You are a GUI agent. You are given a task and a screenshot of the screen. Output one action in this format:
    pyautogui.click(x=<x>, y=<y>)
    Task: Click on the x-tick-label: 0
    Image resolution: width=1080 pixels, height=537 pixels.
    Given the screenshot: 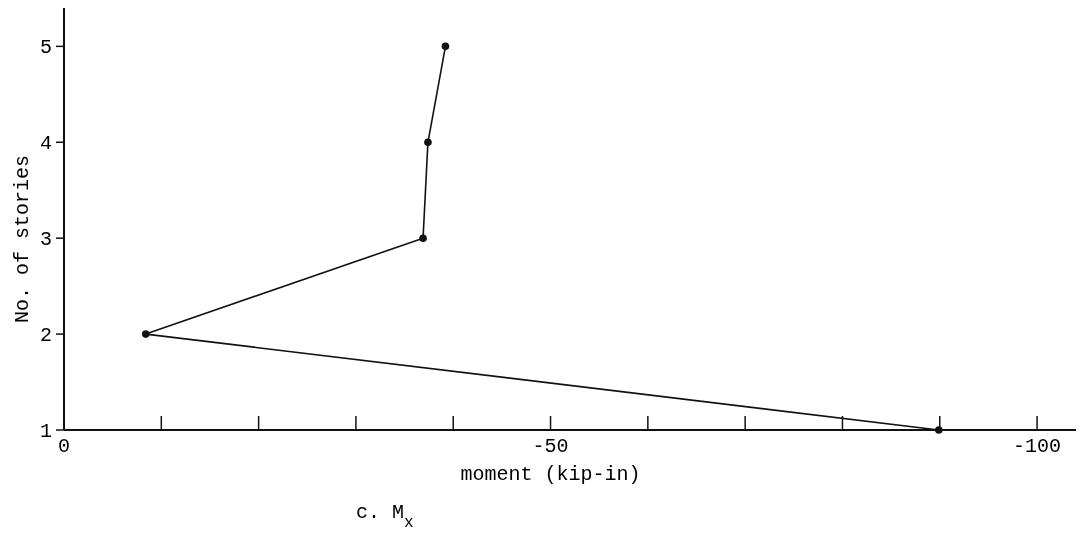 What is the action you would take?
    pyautogui.click(x=64, y=446)
    